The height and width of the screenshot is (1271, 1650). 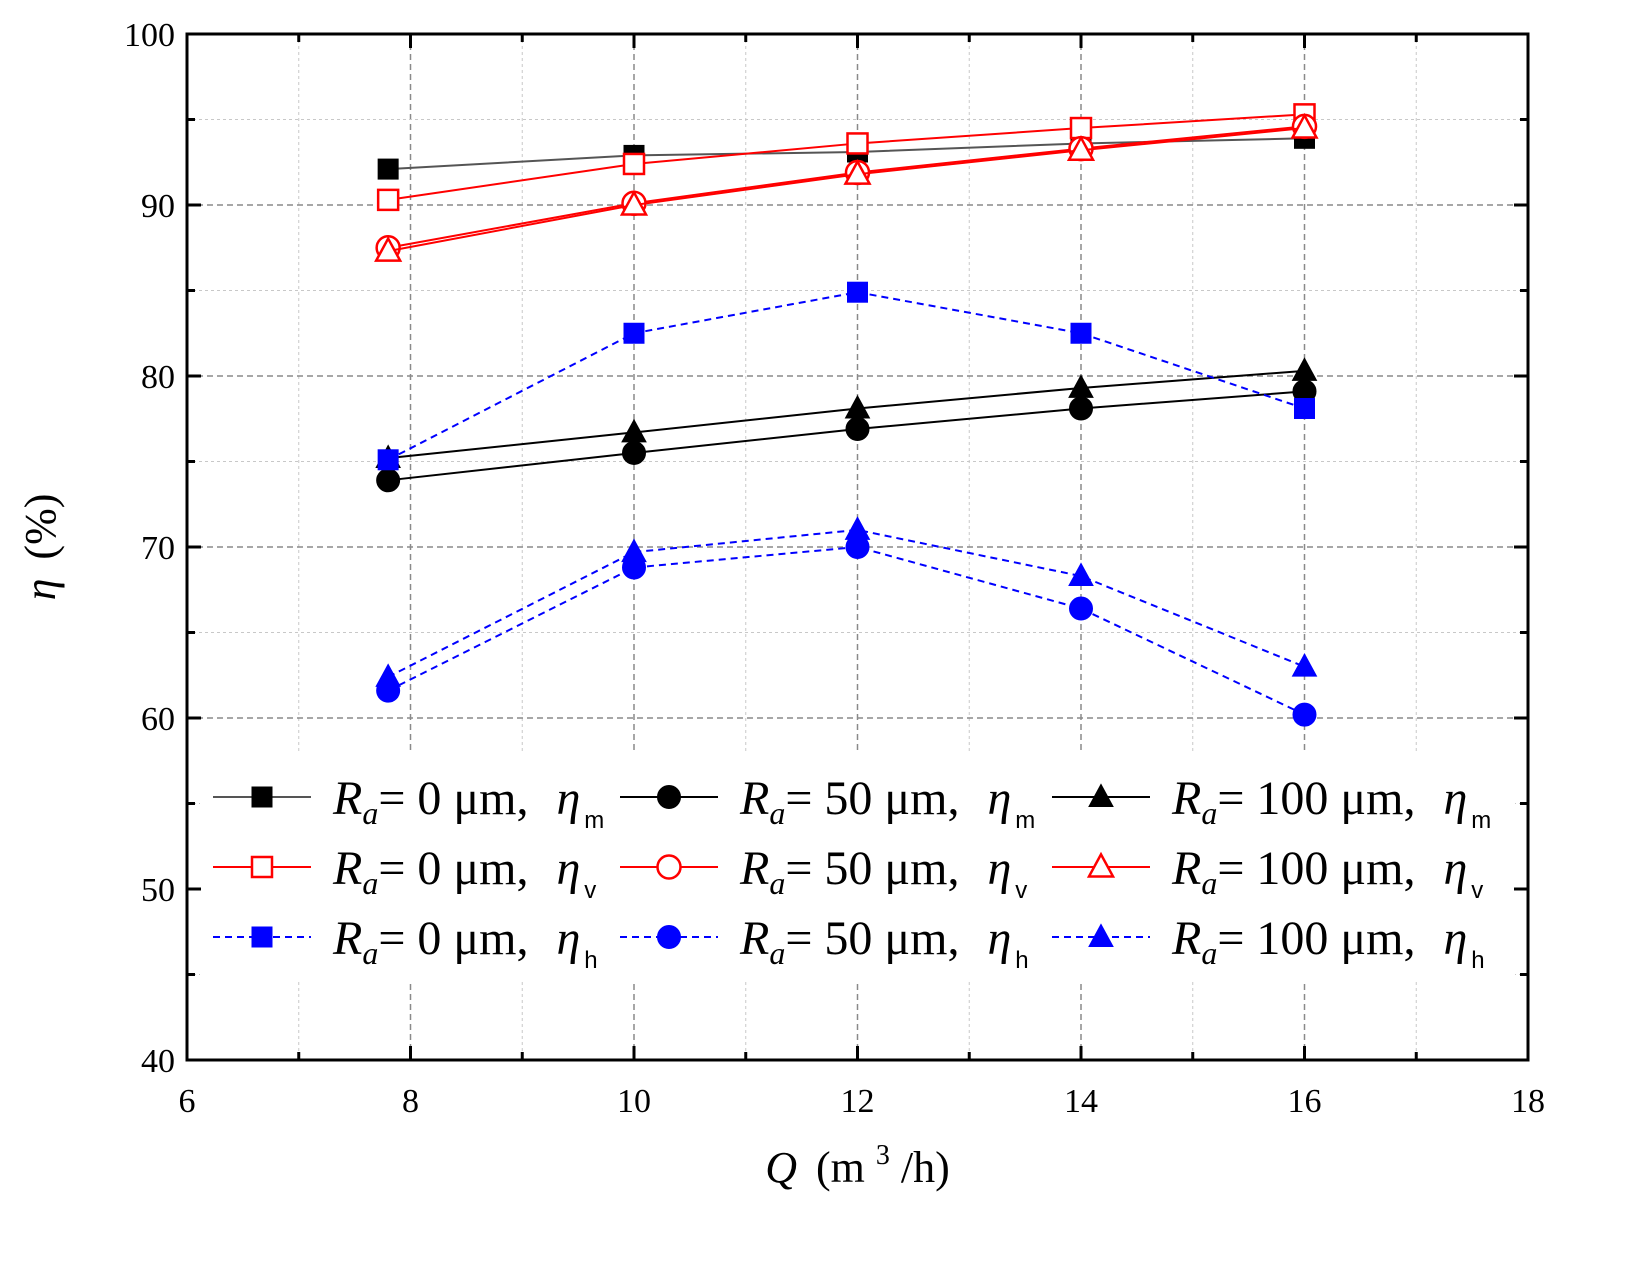 I want to click on x-axis-unit-prefix: (m, so click(x=840, y=1167).